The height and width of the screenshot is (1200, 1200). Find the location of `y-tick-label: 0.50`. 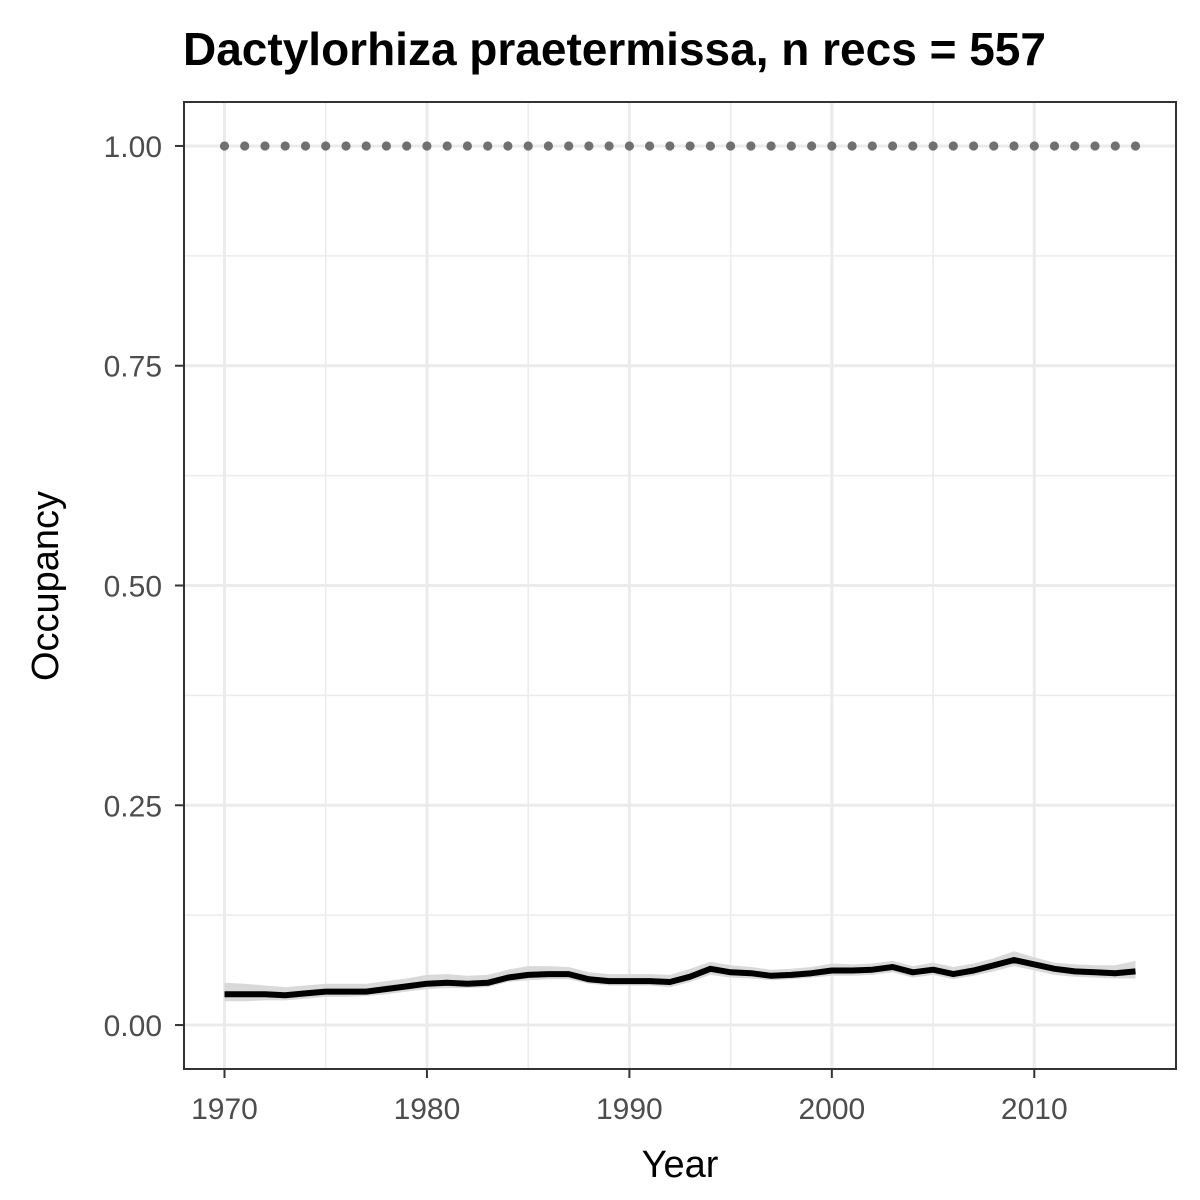

y-tick-label: 0.50 is located at coordinates (133, 587).